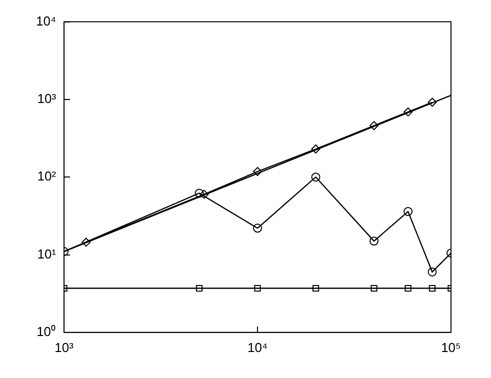 The width and height of the screenshot is (491, 378). Describe the element at coordinates (64, 347) in the screenshot. I see `x-tick-label: 10³` at that location.